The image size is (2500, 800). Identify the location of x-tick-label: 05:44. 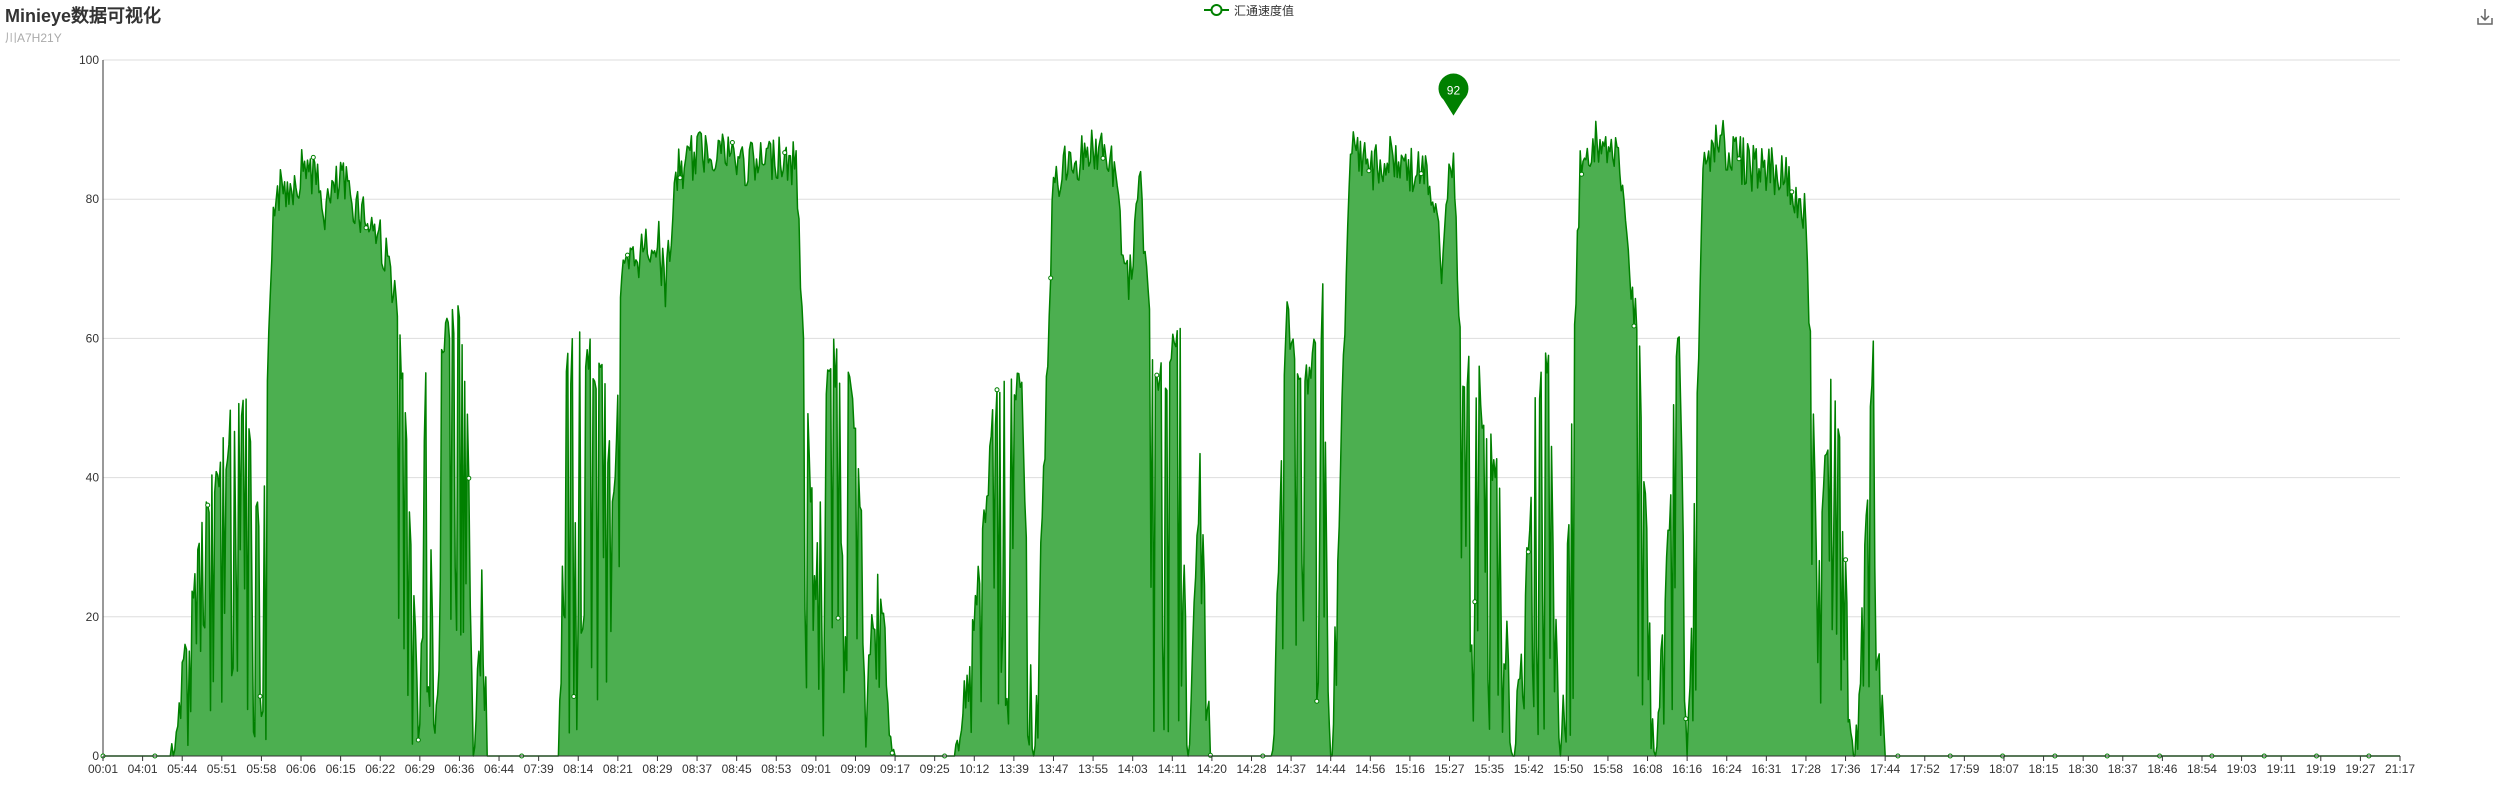
(182, 769).